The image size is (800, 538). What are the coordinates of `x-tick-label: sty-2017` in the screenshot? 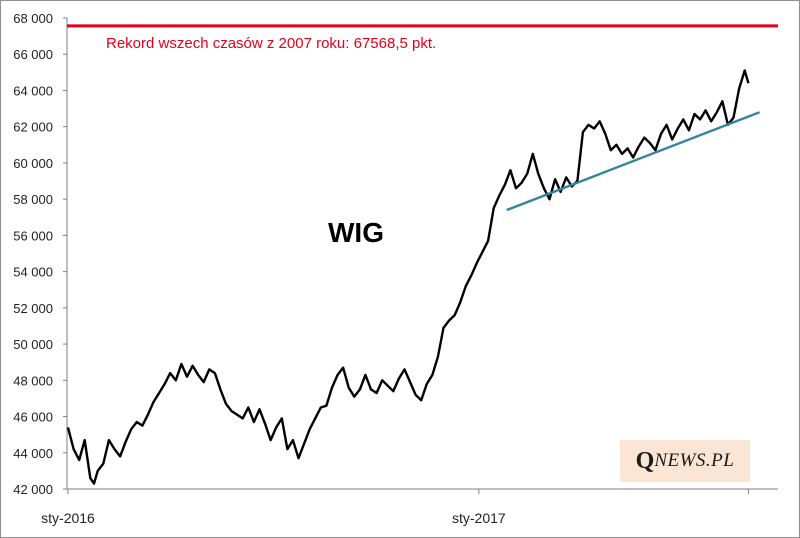 It's located at (479, 518).